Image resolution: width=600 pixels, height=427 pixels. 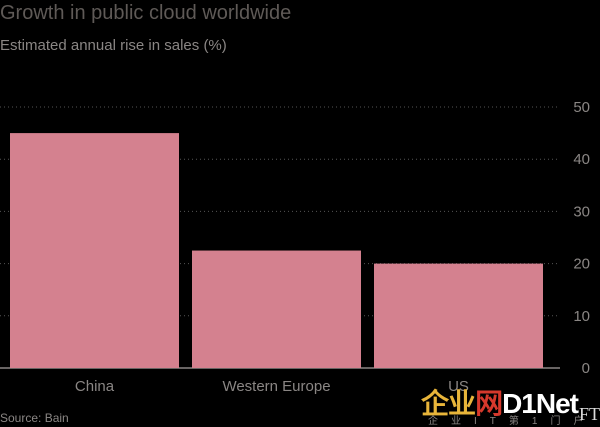 What do you see at coordinates (276, 386) in the screenshot?
I see `x-tick-label: Western Europe` at bounding box center [276, 386].